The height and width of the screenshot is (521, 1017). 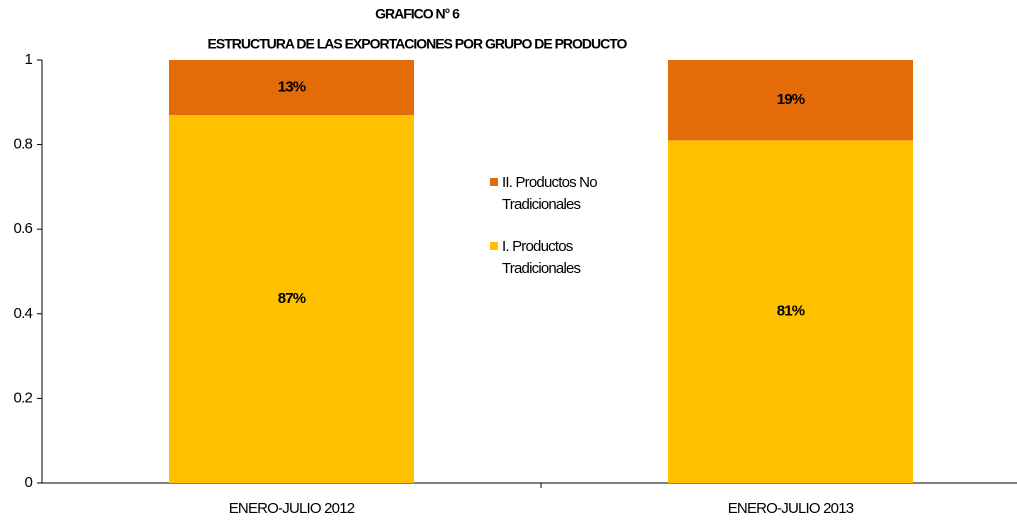 I want to click on y-tick-label: 0.2, so click(x=23, y=397).